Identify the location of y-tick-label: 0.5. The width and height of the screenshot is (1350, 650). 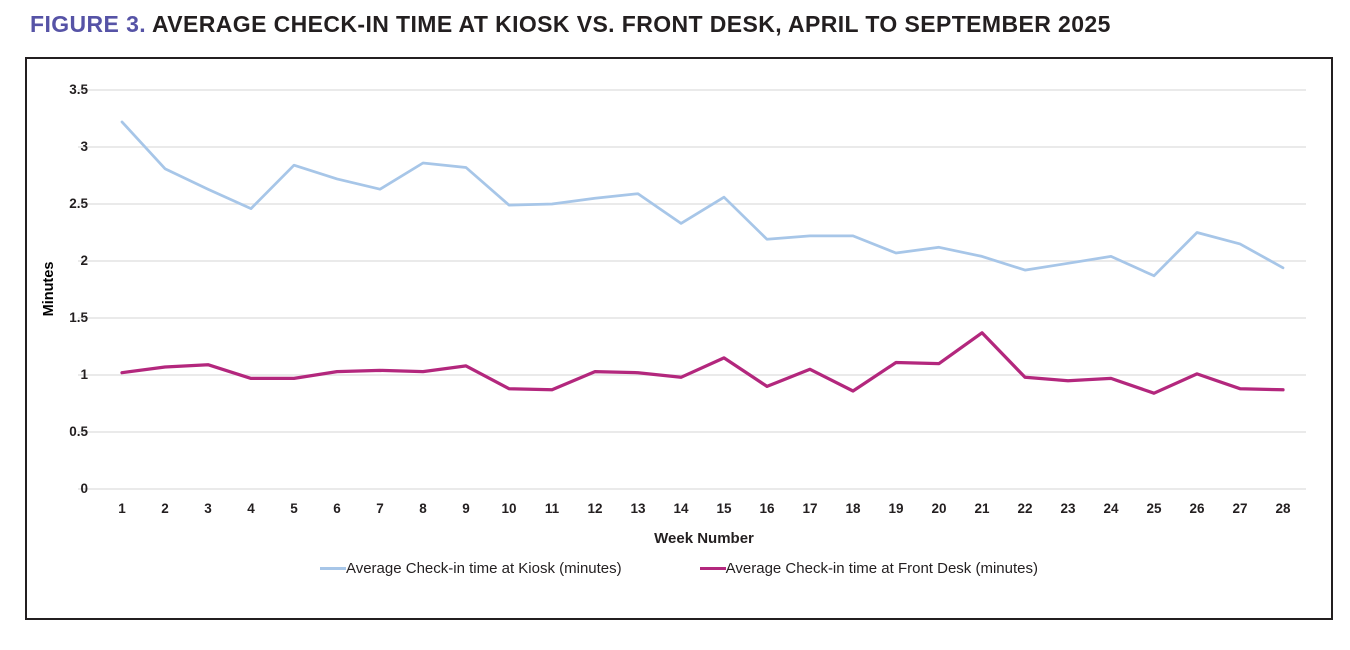
(78, 431).